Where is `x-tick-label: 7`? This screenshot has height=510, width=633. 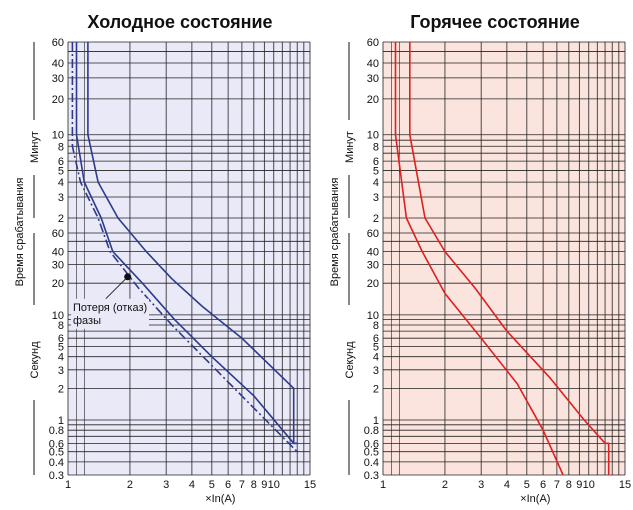 x-tick-label: 7 is located at coordinates (557, 485).